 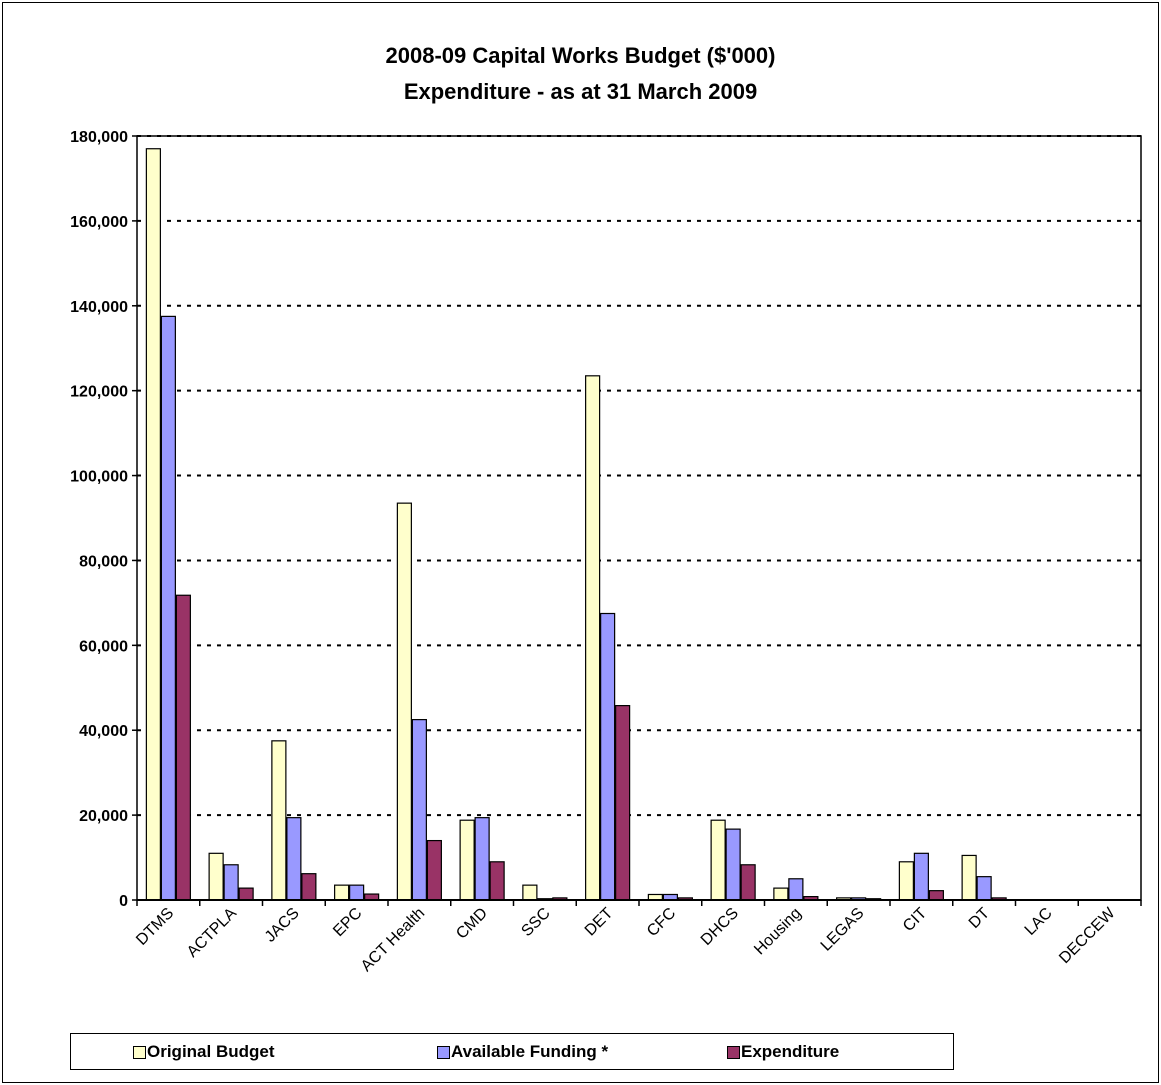 I want to click on x-tick-label: EPC, so click(x=347, y=922).